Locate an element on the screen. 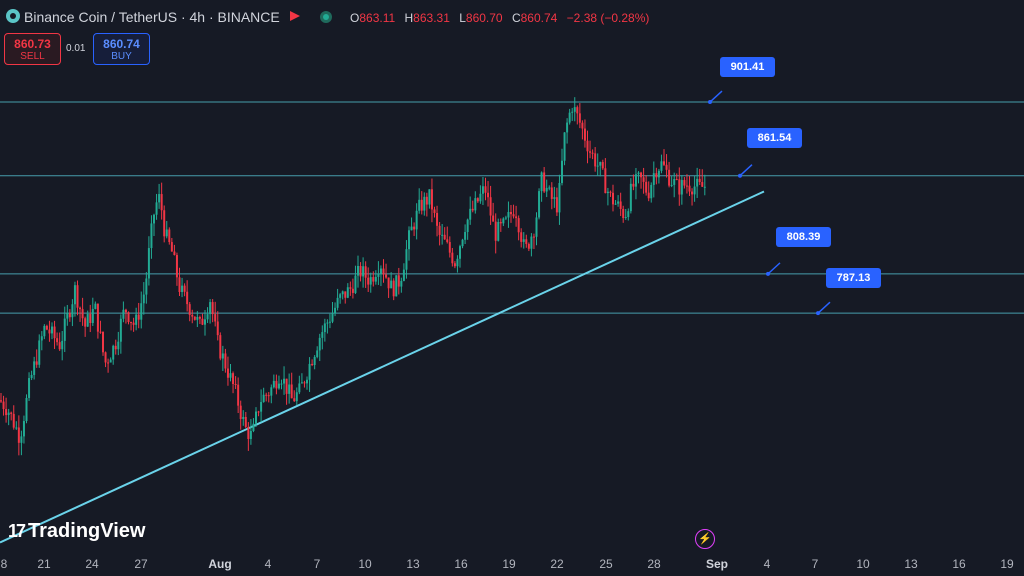  flag-icon is located at coordinates (295, 16).